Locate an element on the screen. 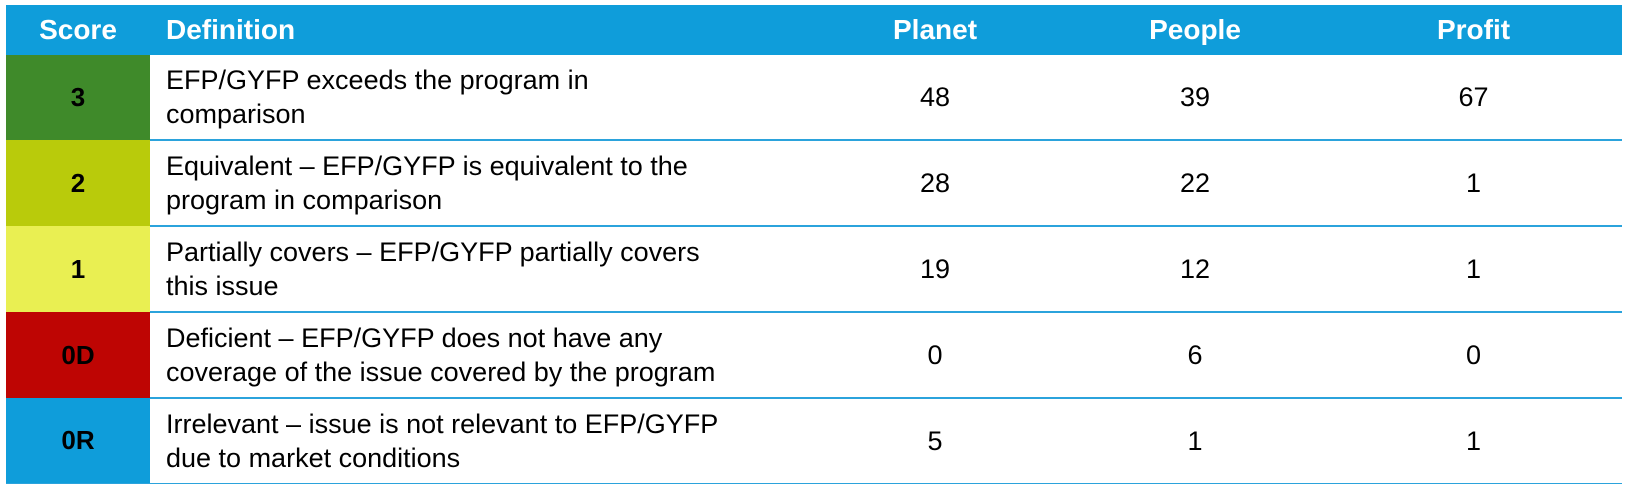  definition-line: Deficient – EFP/GYFP does not have any is located at coordinates (414, 338).